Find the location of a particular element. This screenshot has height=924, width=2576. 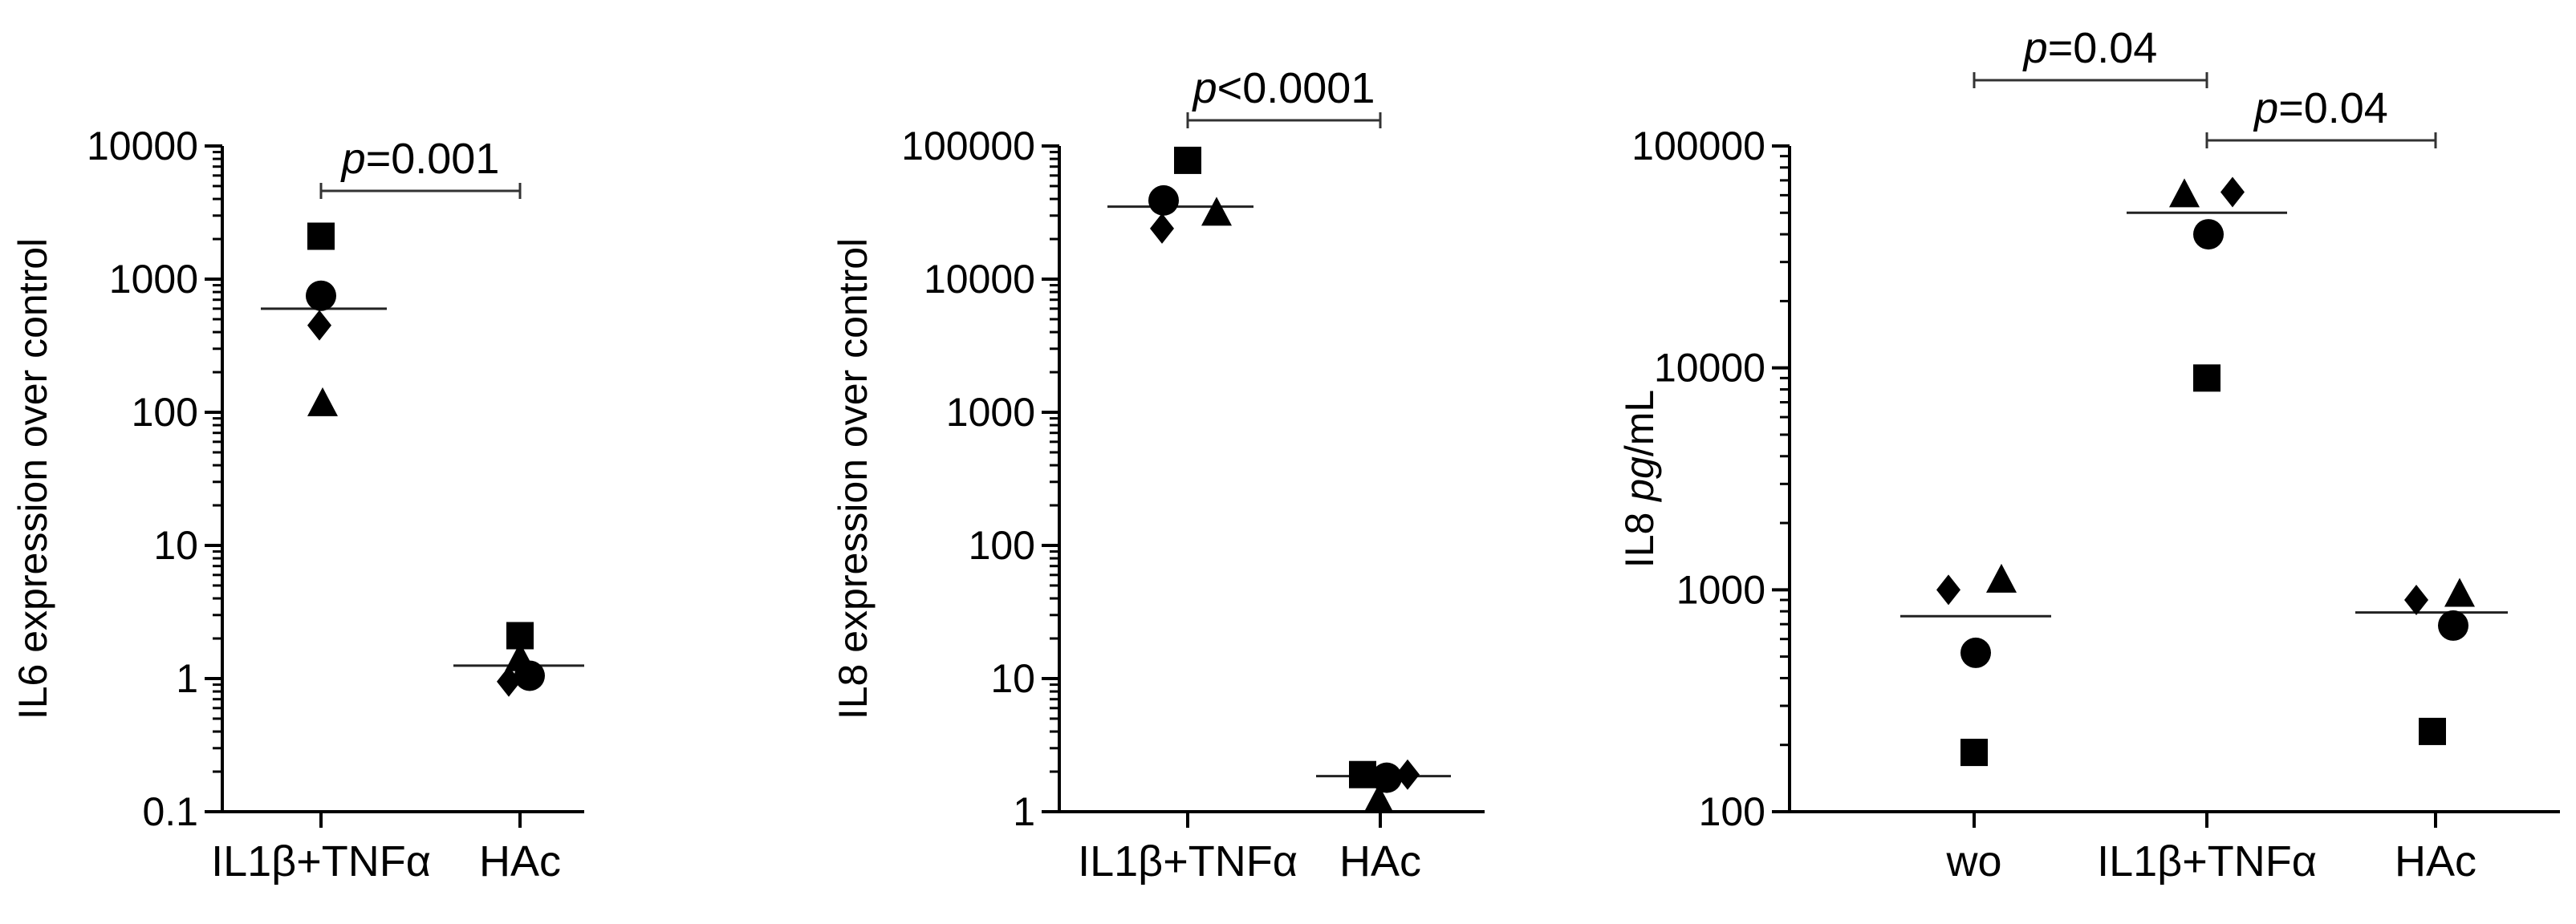

y-axis-title: IL8 pg/mL is located at coordinates (1640, 479).